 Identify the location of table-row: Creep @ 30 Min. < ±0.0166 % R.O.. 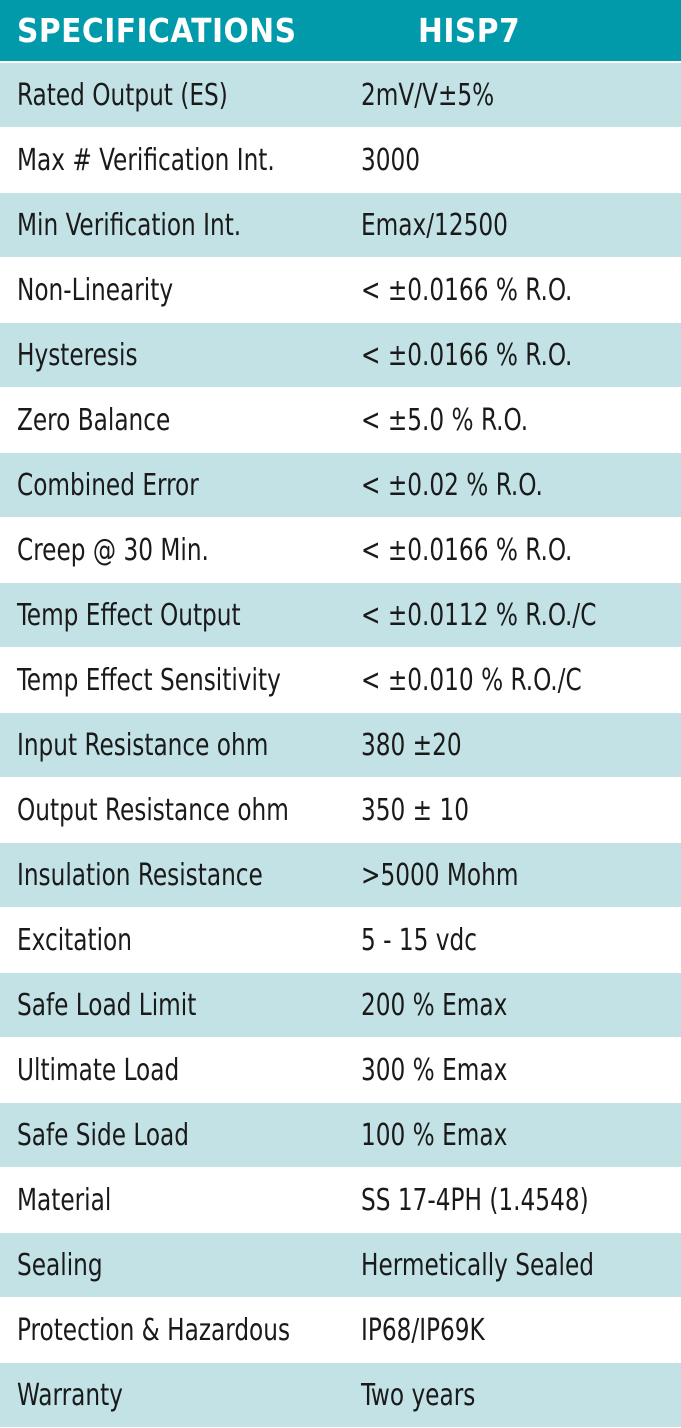
(340, 550).